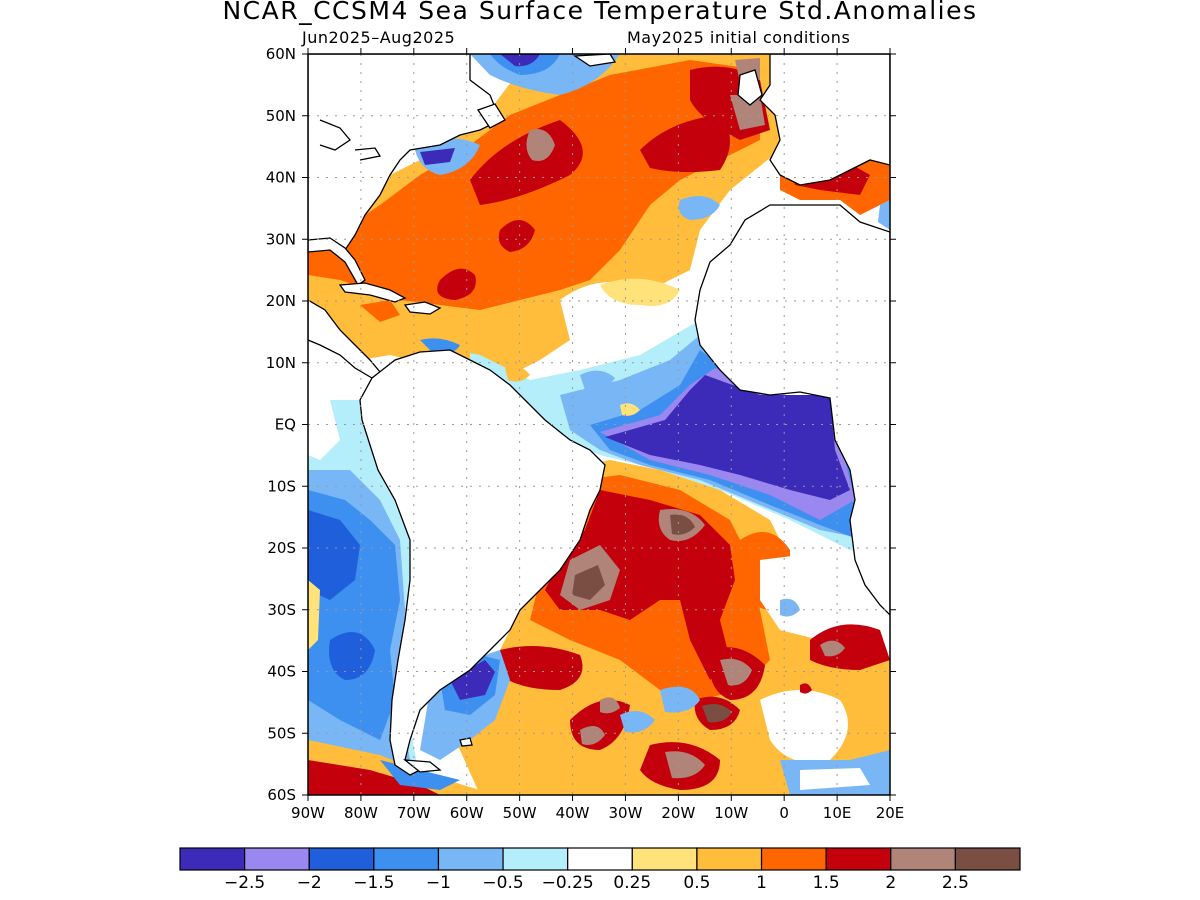  What do you see at coordinates (625, 813) in the screenshot?
I see `lon-label: 30W` at bounding box center [625, 813].